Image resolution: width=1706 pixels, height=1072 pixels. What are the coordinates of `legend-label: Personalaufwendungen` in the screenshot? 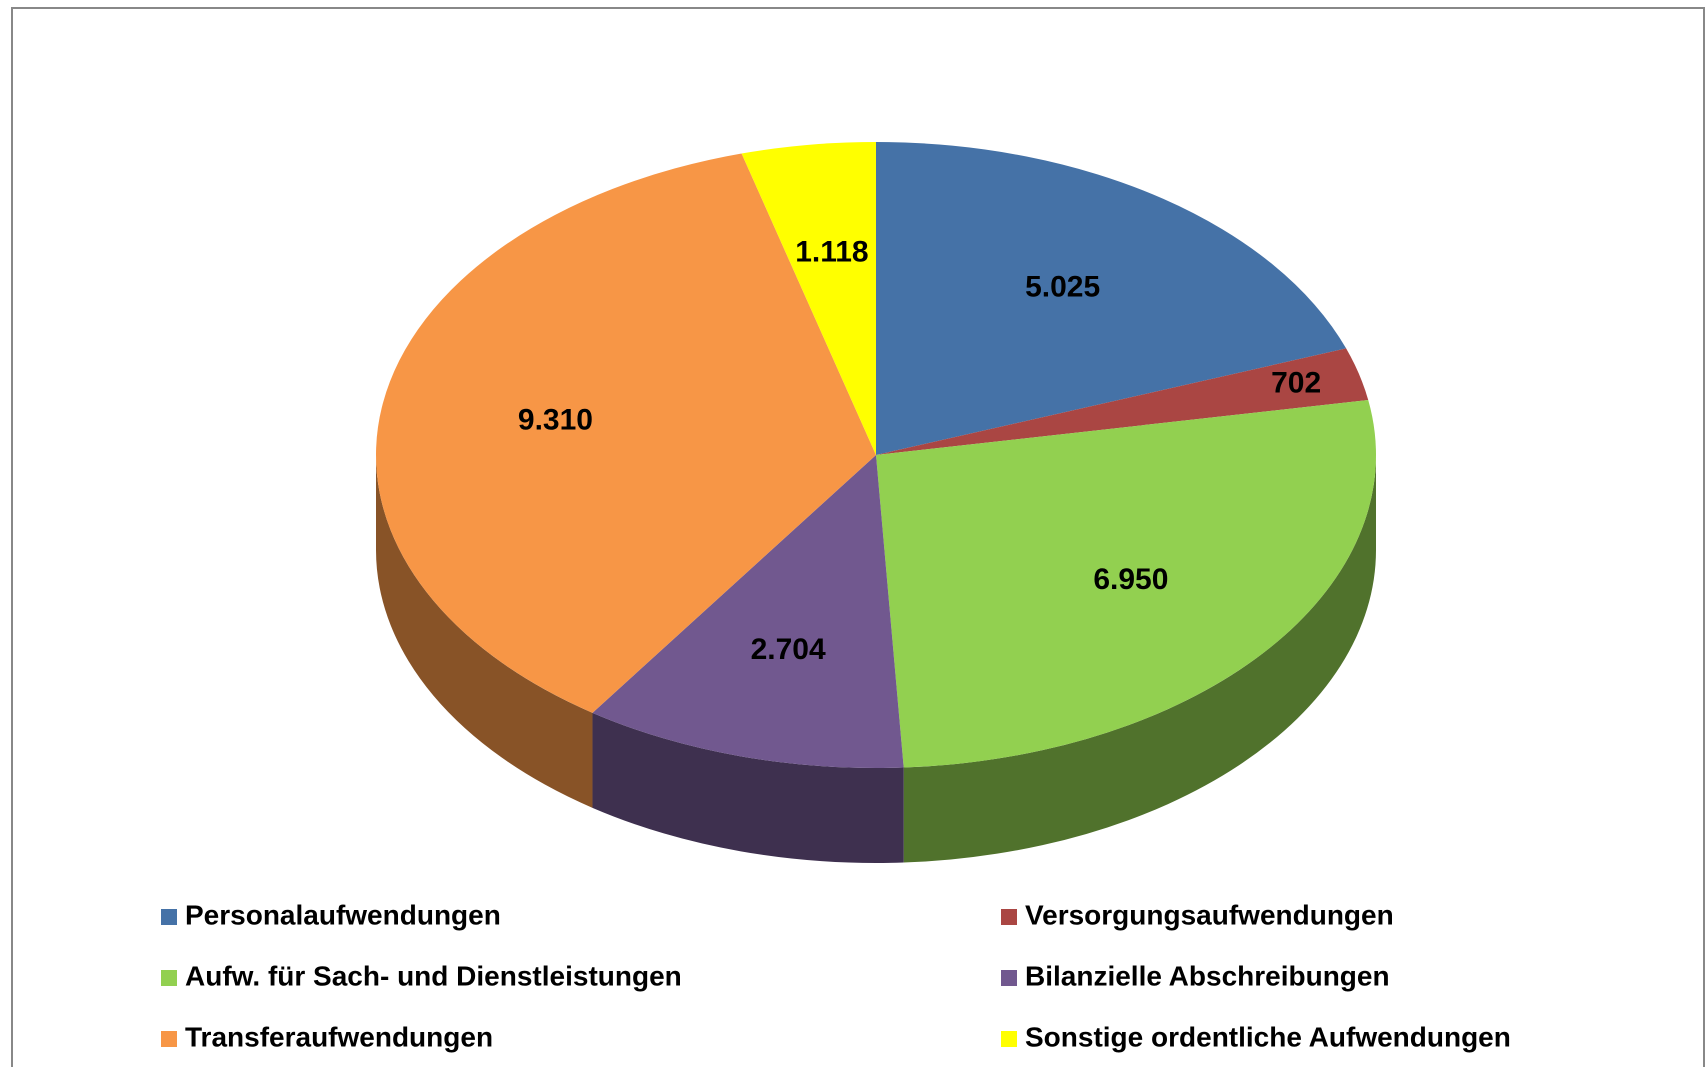 It's located at (343, 914).